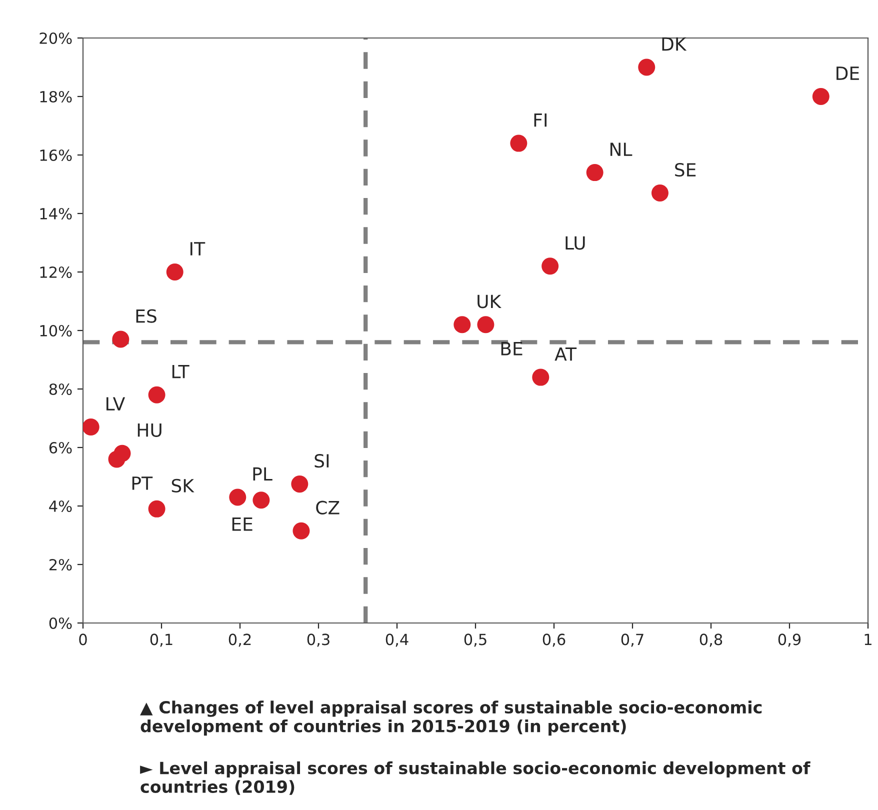 This screenshot has height=810, width=878. What do you see at coordinates (847, 73) in the screenshot?
I see `annotation: DE` at bounding box center [847, 73].